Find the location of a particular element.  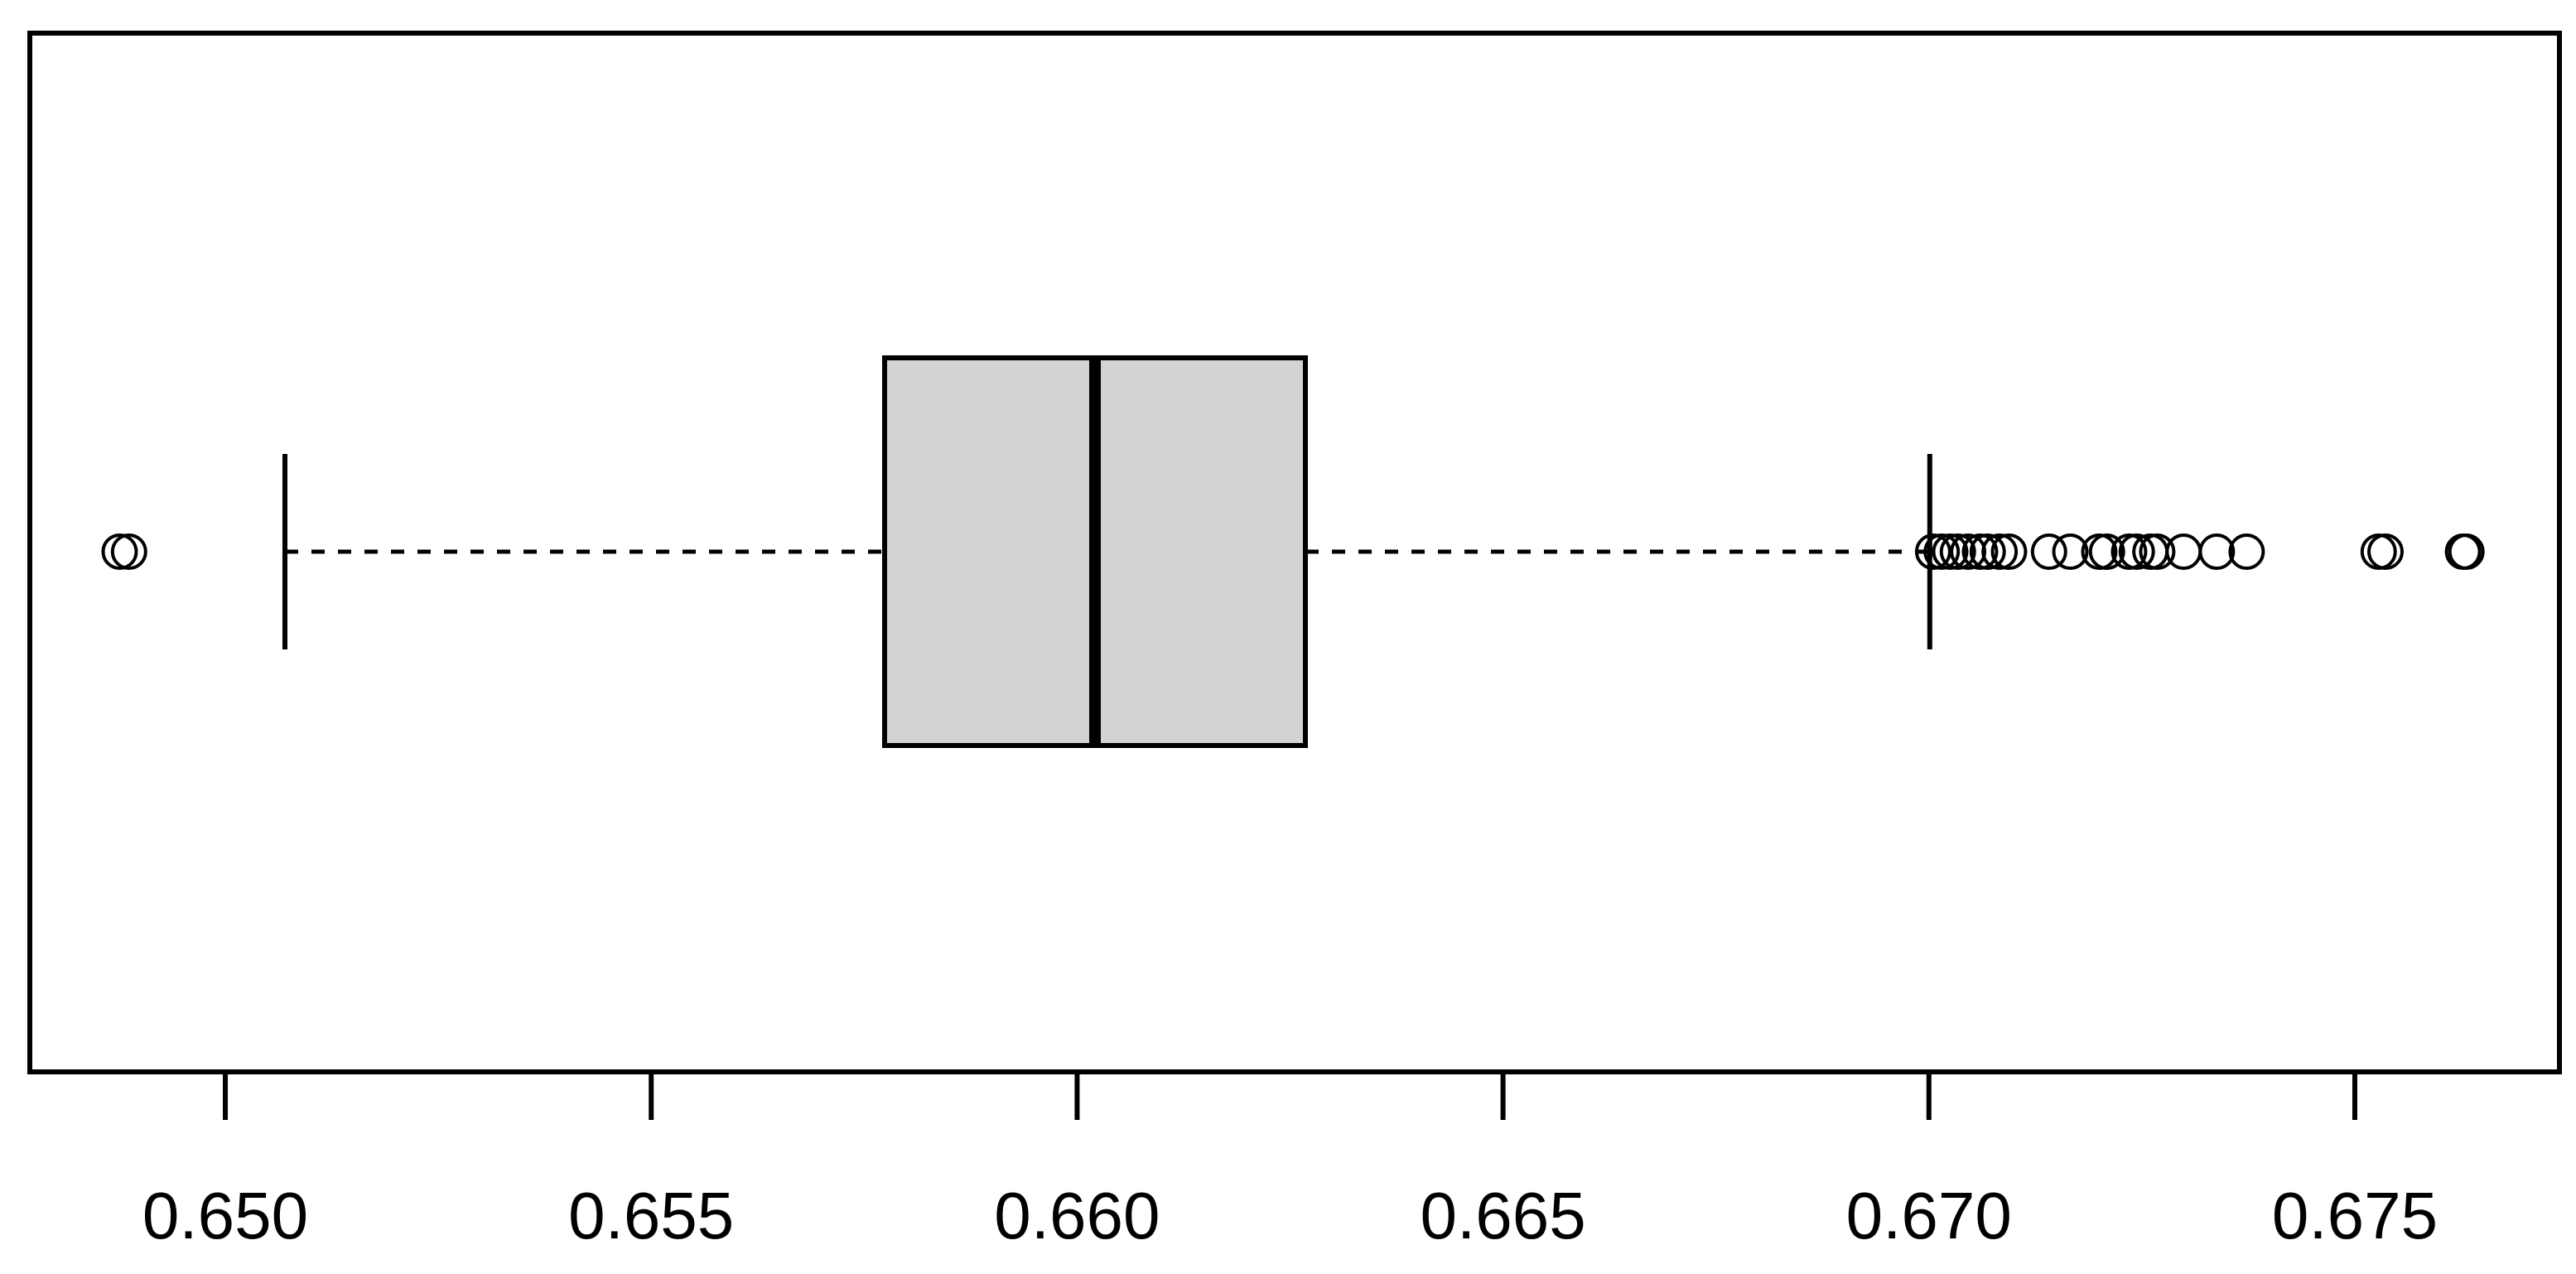

x-tick-label: 0.655 is located at coordinates (651, 1215).